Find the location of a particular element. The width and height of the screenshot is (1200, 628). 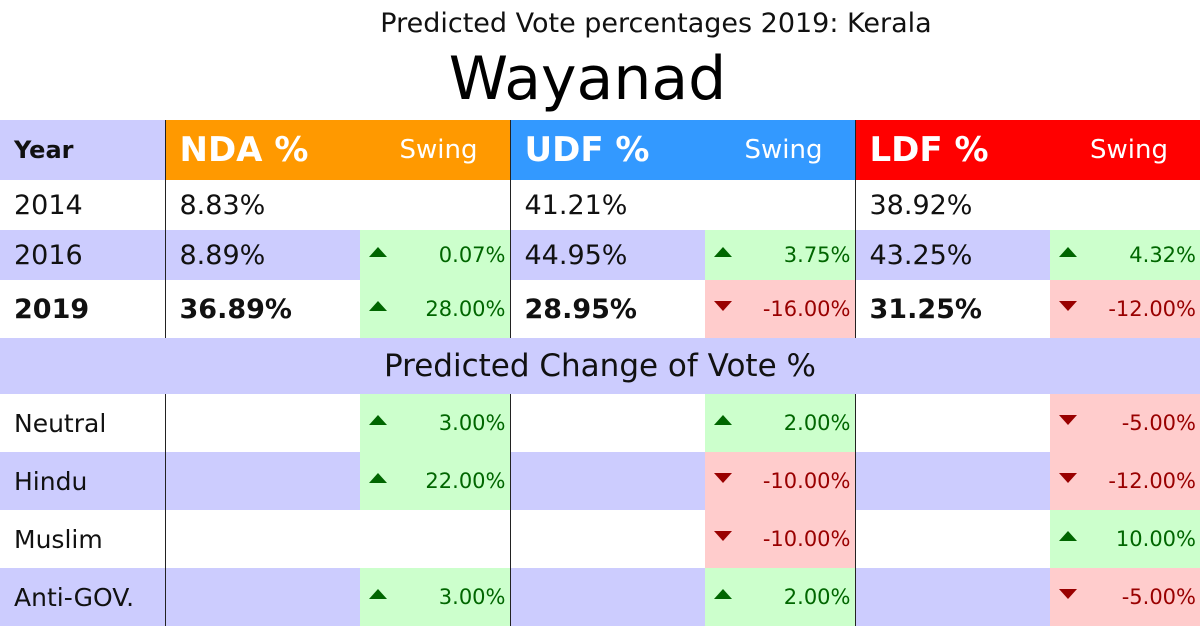

udf-pct-cell: 41.21% is located at coordinates (607, 205).